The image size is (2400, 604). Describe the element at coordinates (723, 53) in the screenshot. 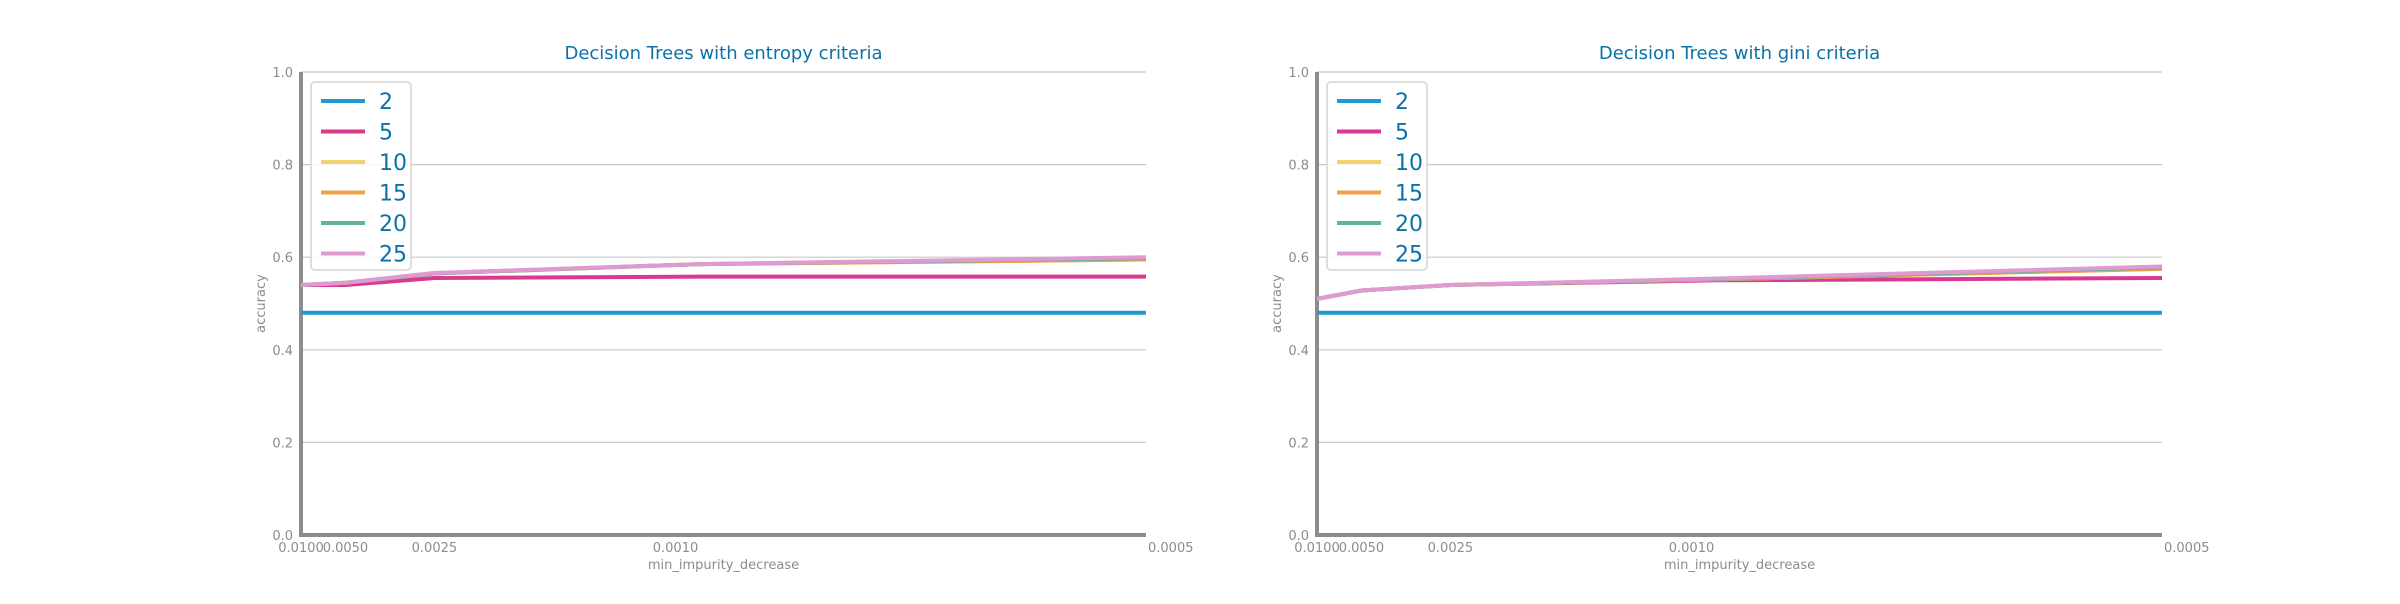

I see `chart-title: Decision Trees with entropy criteria` at that location.